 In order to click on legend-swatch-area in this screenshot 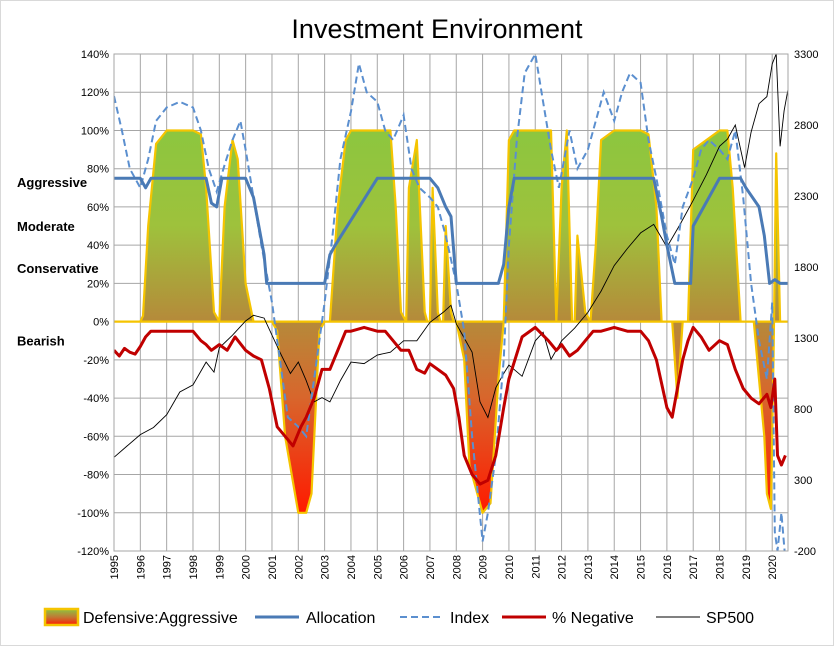, I will do `click(61, 617)`.